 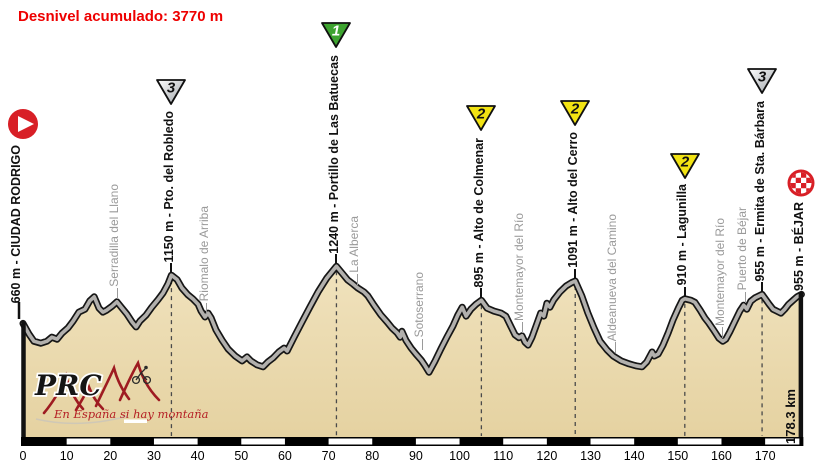 What do you see at coordinates (131, 414) in the screenshot?
I see `logo-slogan-text: En España si hay montaña` at bounding box center [131, 414].